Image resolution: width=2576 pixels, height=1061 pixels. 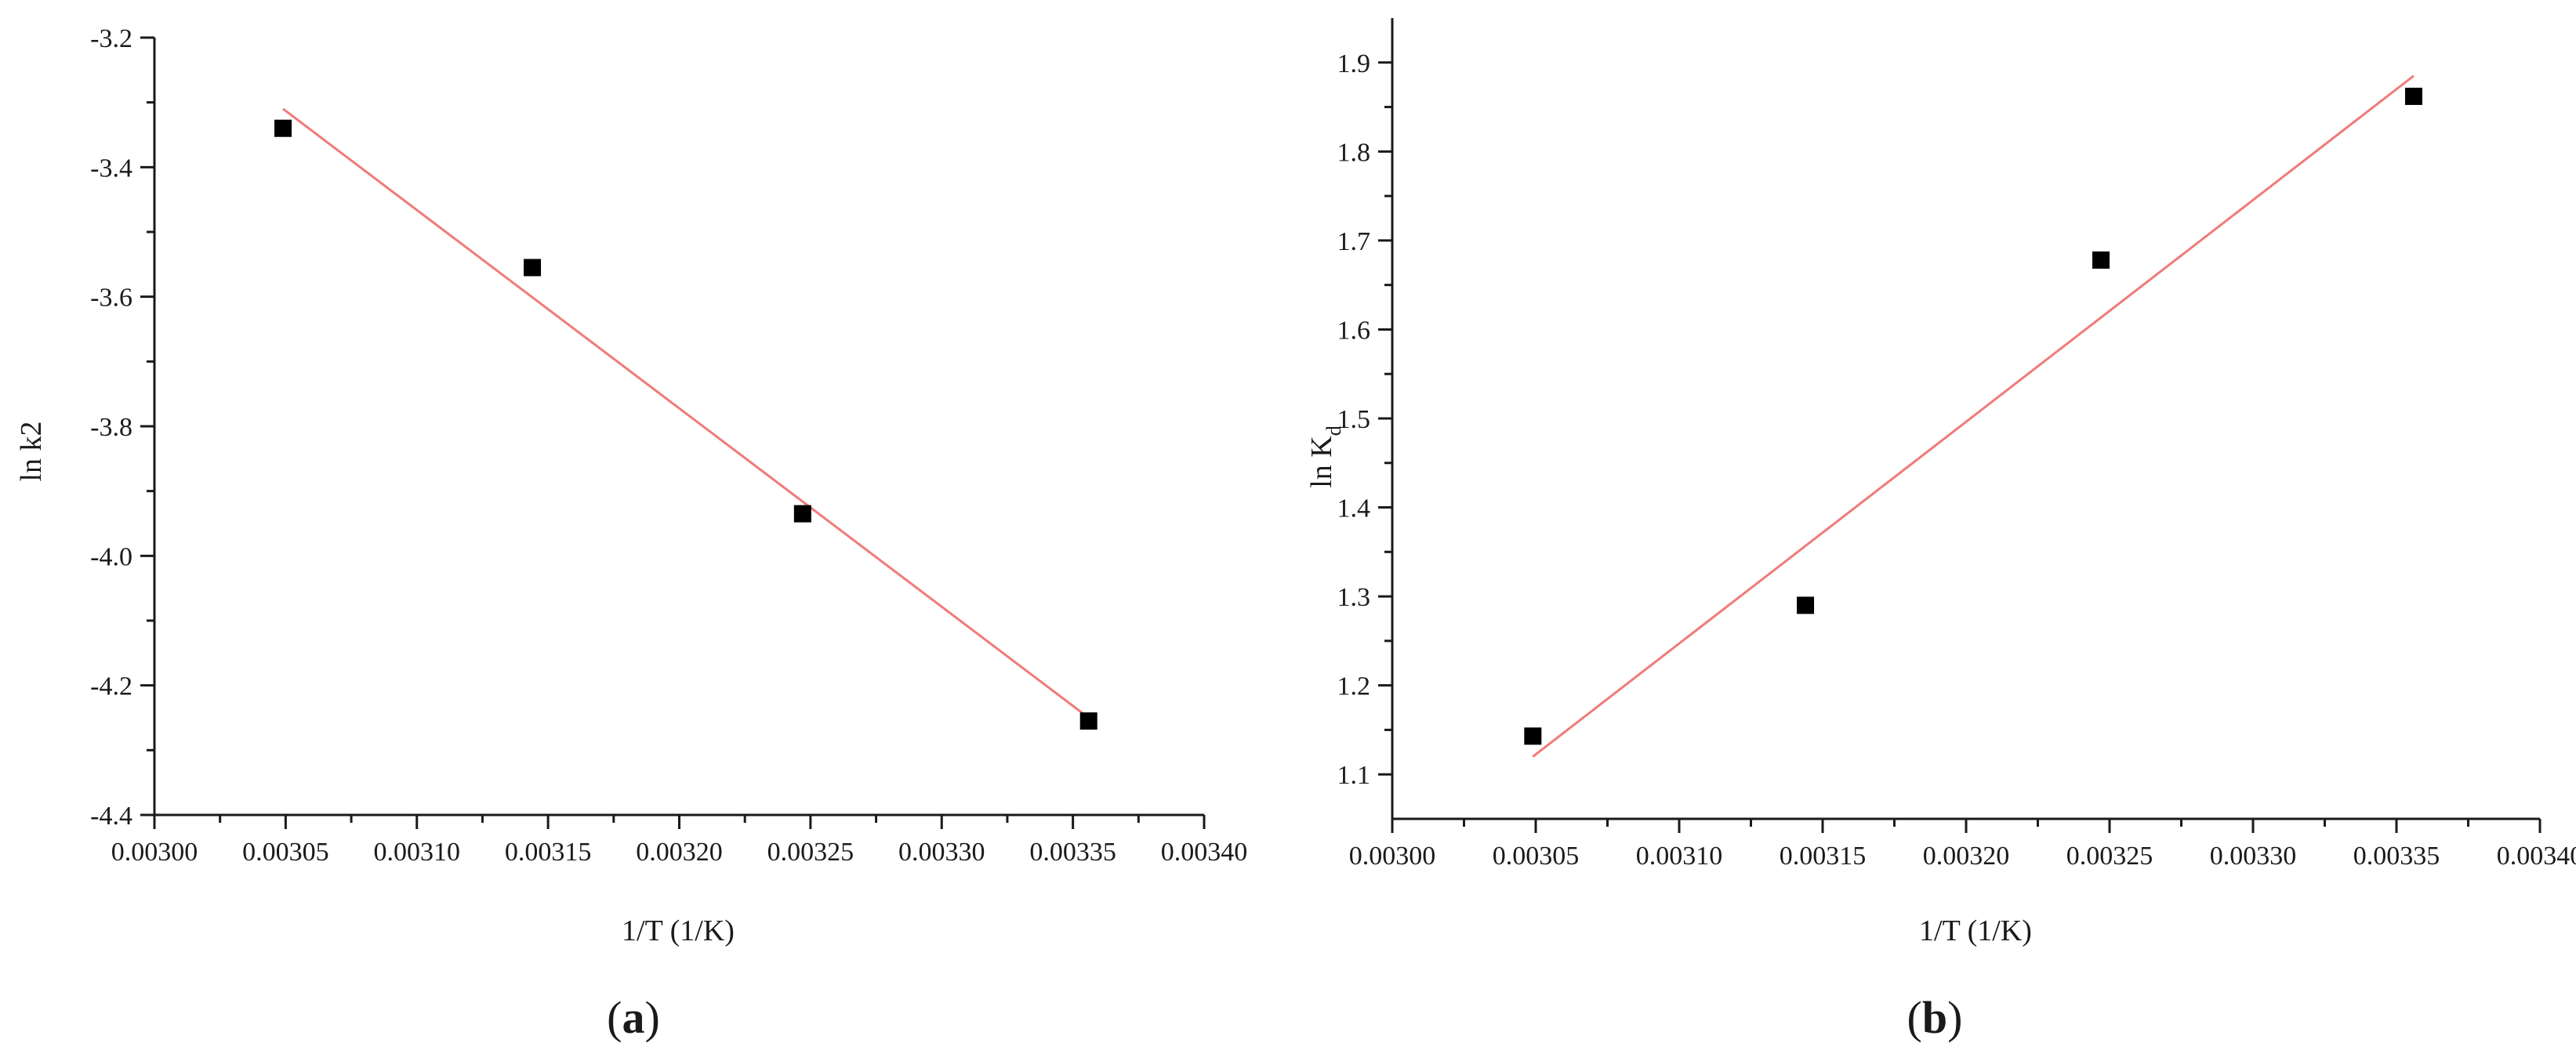 What do you see at coordinates (111, 168) in the screenshot?
I see `panel-a-y-tick-label: -3.4` at bounding box center [111, 168].